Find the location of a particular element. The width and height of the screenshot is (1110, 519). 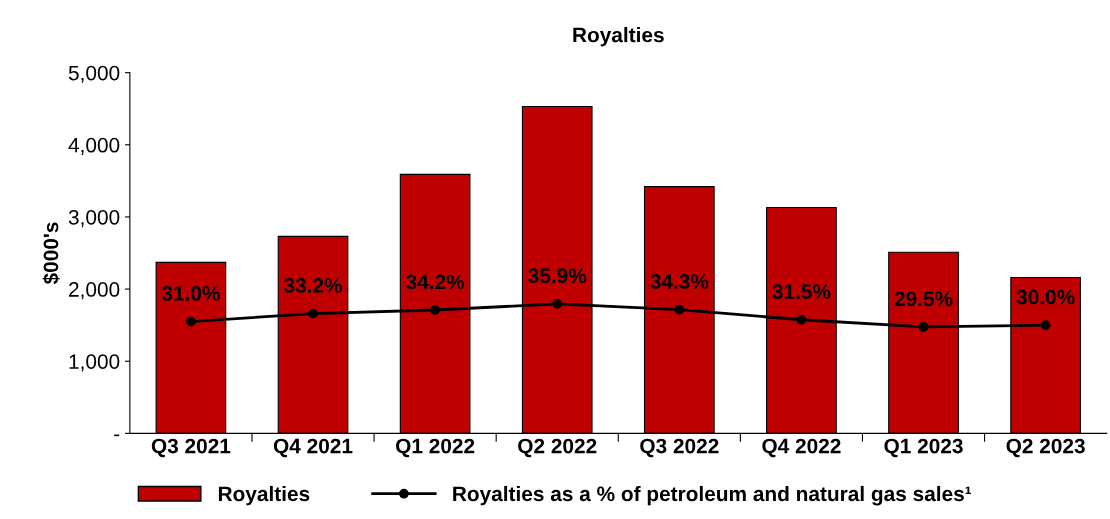

data-label: 30.0% is located at coordinates (1045, 297).